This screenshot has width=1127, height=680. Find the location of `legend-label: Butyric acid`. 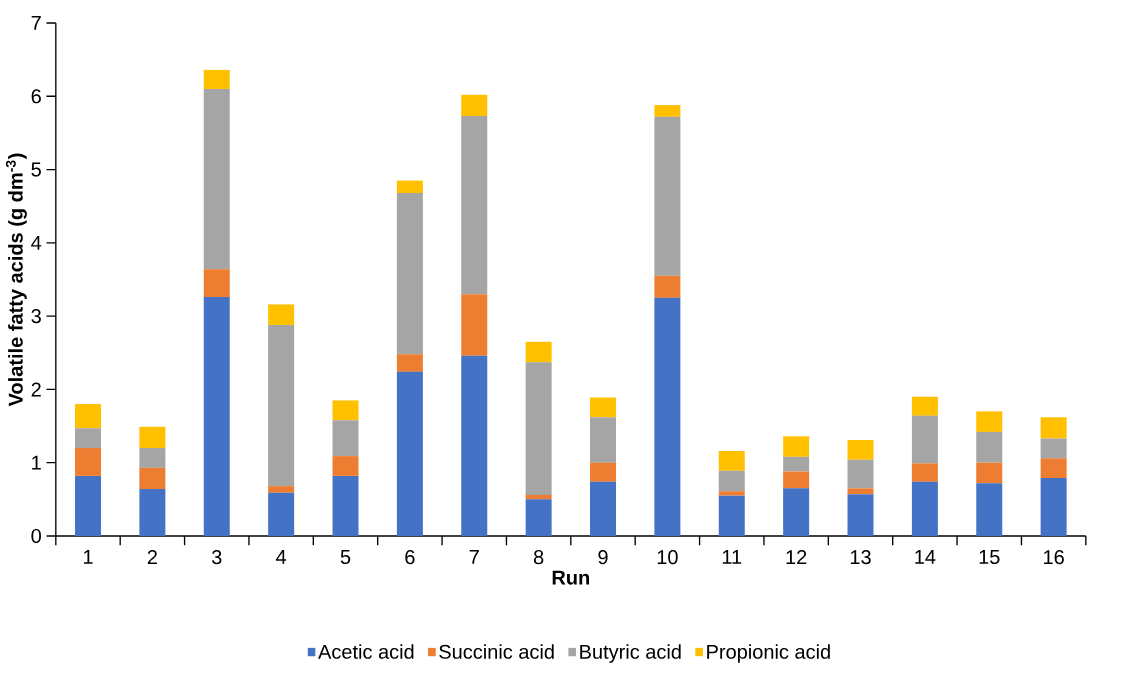

legend-label: Butyric acid is located at coordinates (630, 653).